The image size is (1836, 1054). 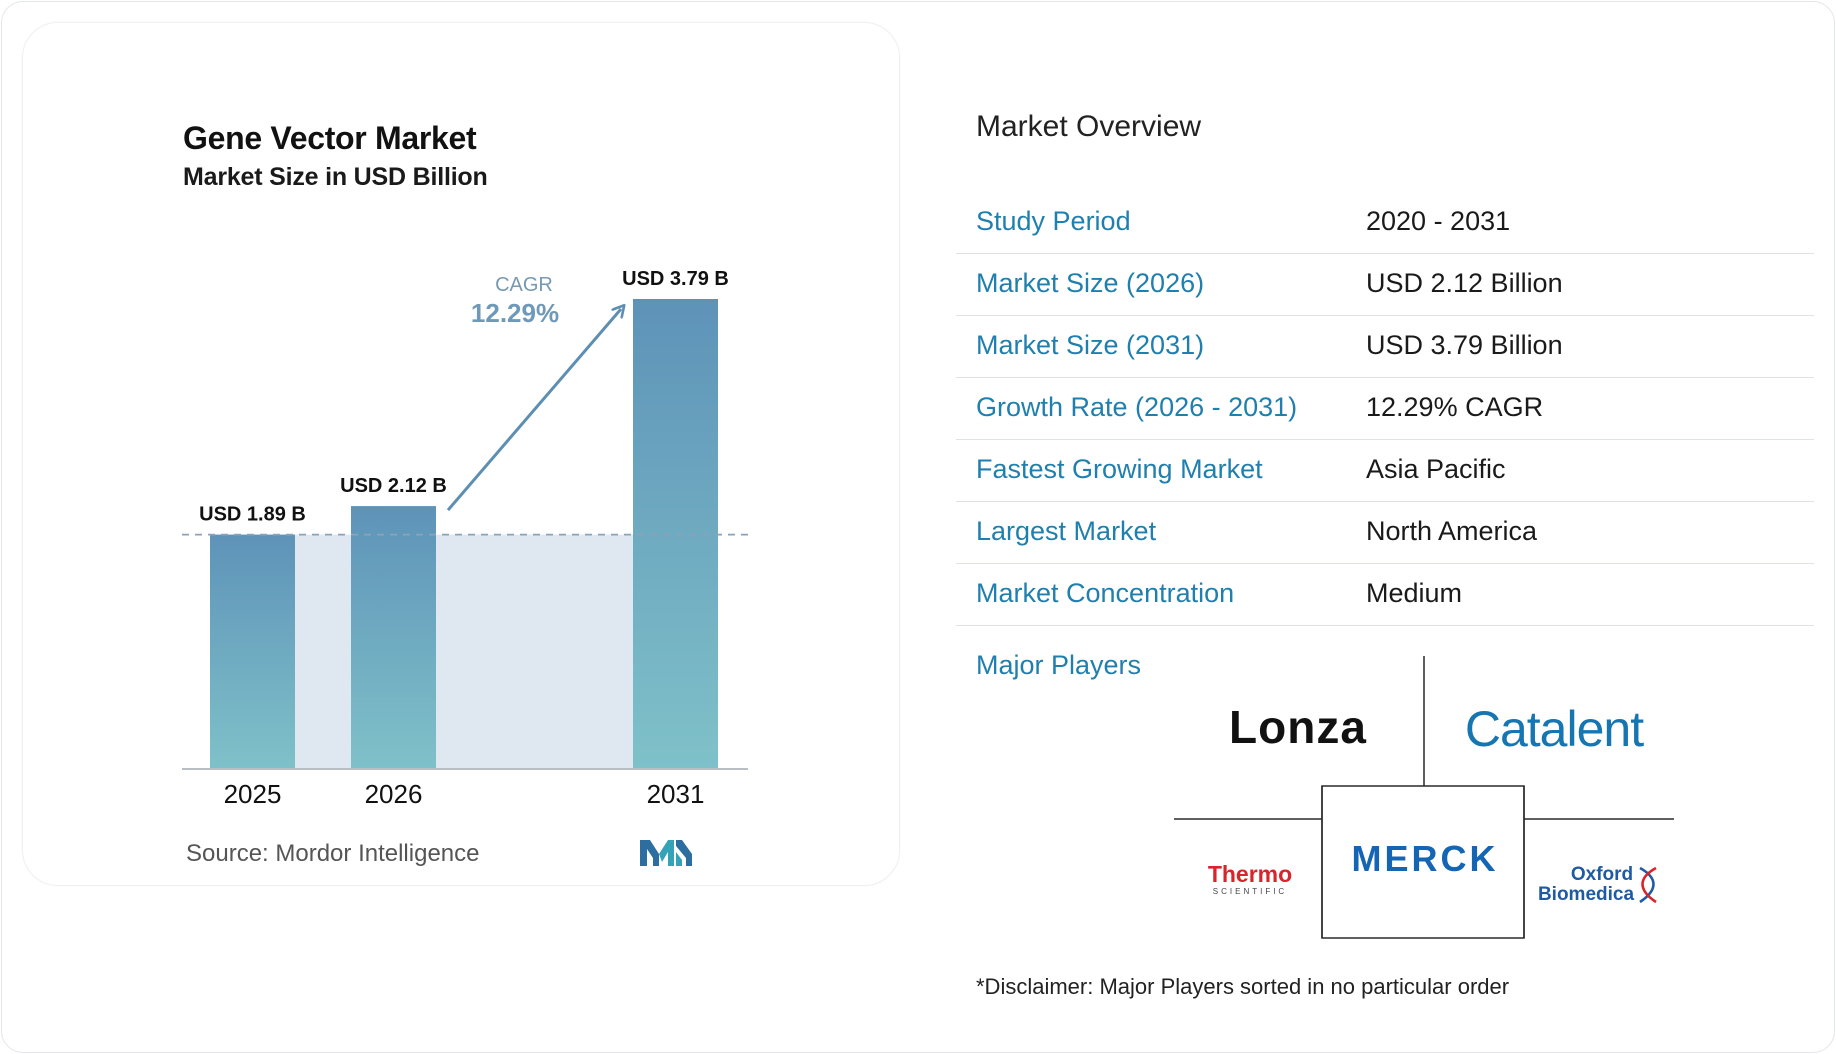 What do you see at coordinates (1438, 221) in the screenshot?
I see `overview-value: 2020 - 2031` at bounding box center [1438, 221].